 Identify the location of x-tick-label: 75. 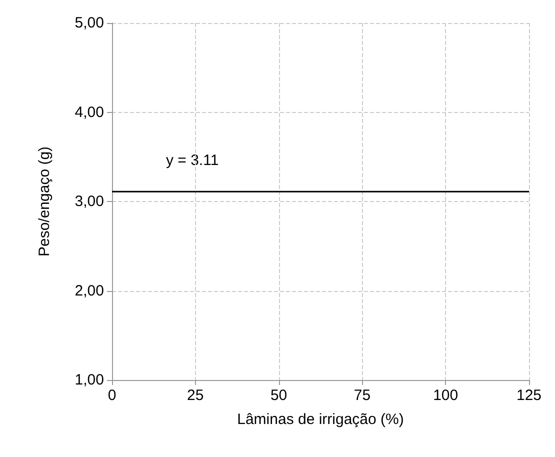
(362, 395).